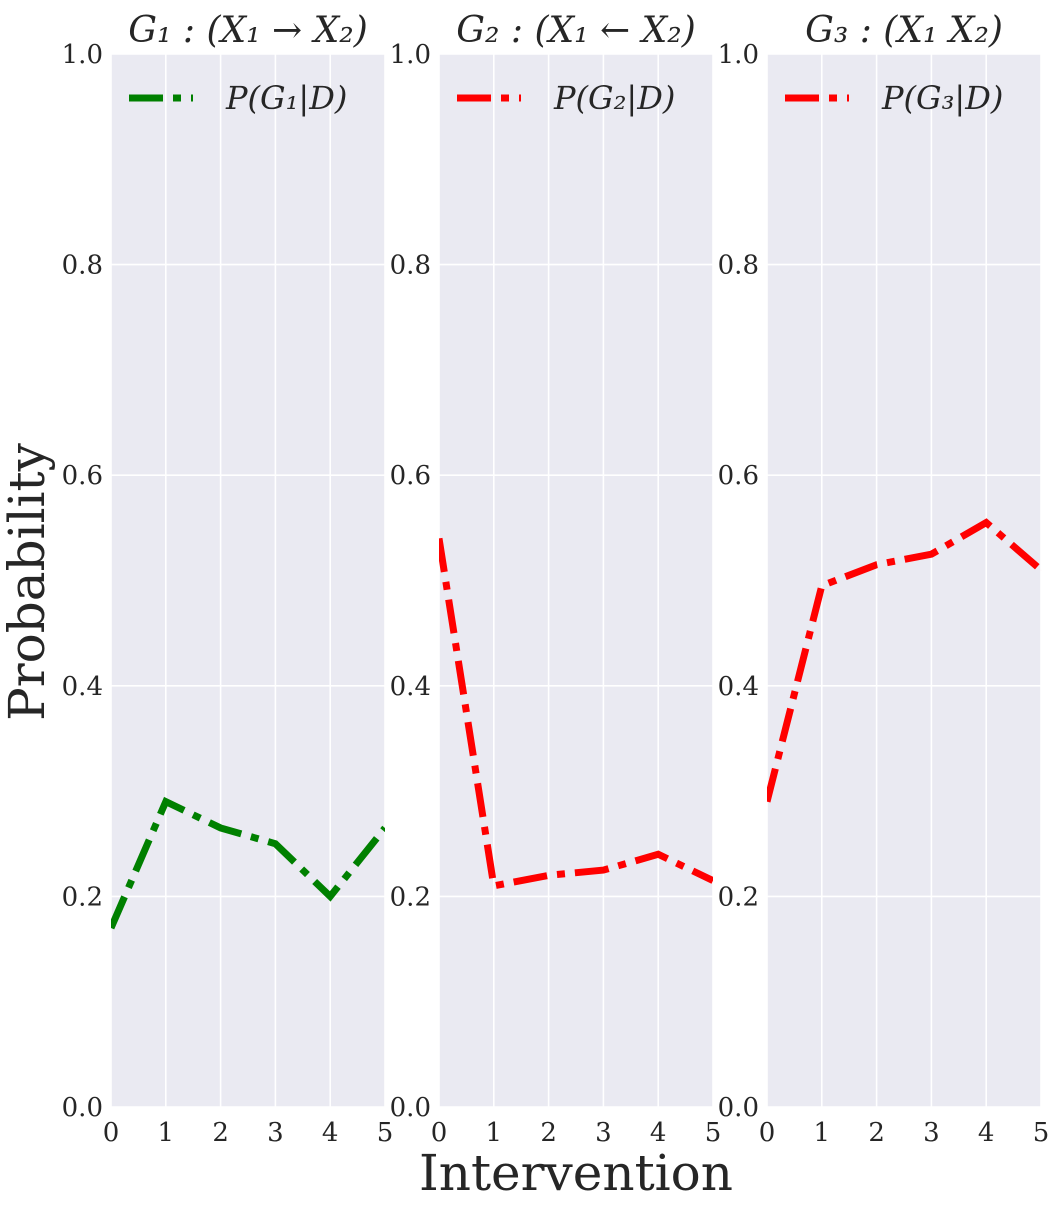  Describe the element at coordinates (575, 30) in the screenshot. I see `subplot-title: G₂ : (X₁ ← X₂)` at that location.